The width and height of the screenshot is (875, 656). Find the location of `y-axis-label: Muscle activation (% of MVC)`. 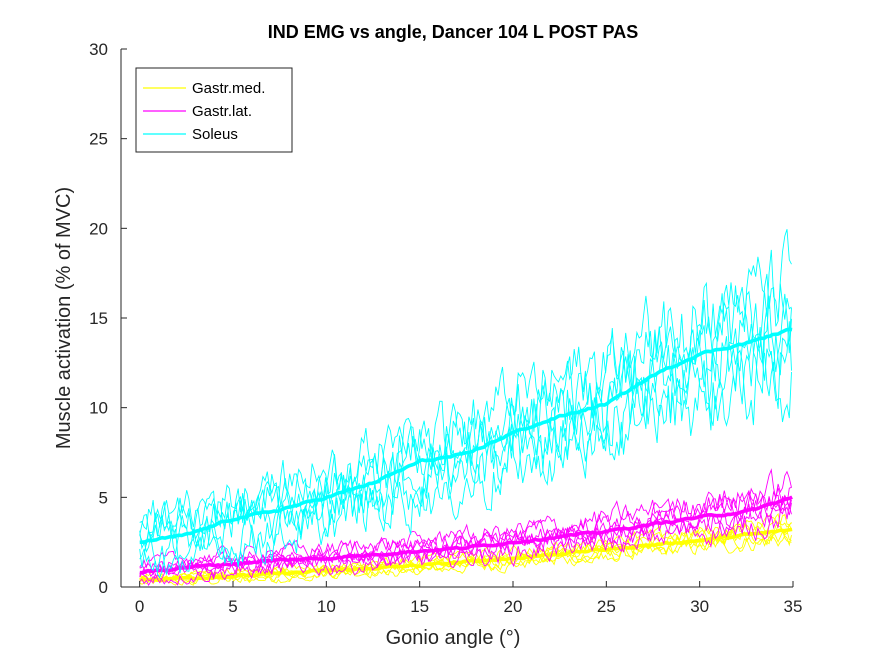

y-axis-label: Muscle activation (% of MVC) is located at coordinates (64, 318).